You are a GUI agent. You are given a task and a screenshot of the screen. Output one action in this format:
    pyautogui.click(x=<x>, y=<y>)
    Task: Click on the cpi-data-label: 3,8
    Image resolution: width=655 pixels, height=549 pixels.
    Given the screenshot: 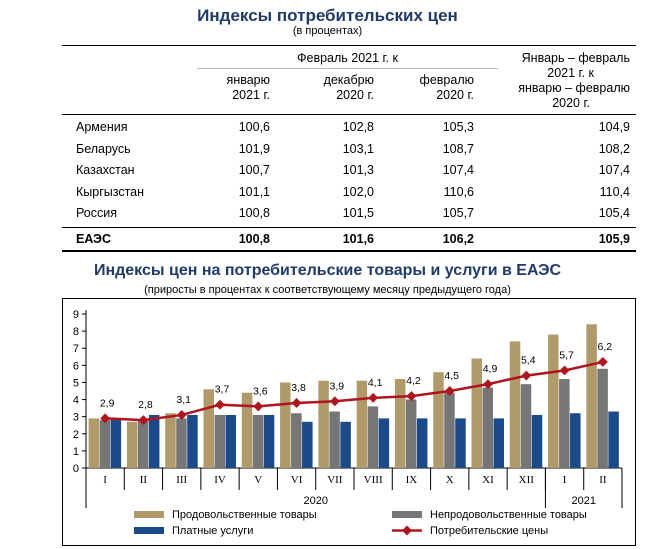 What is the action you would take?
    pyautogui.click(x=298, y=388)
    